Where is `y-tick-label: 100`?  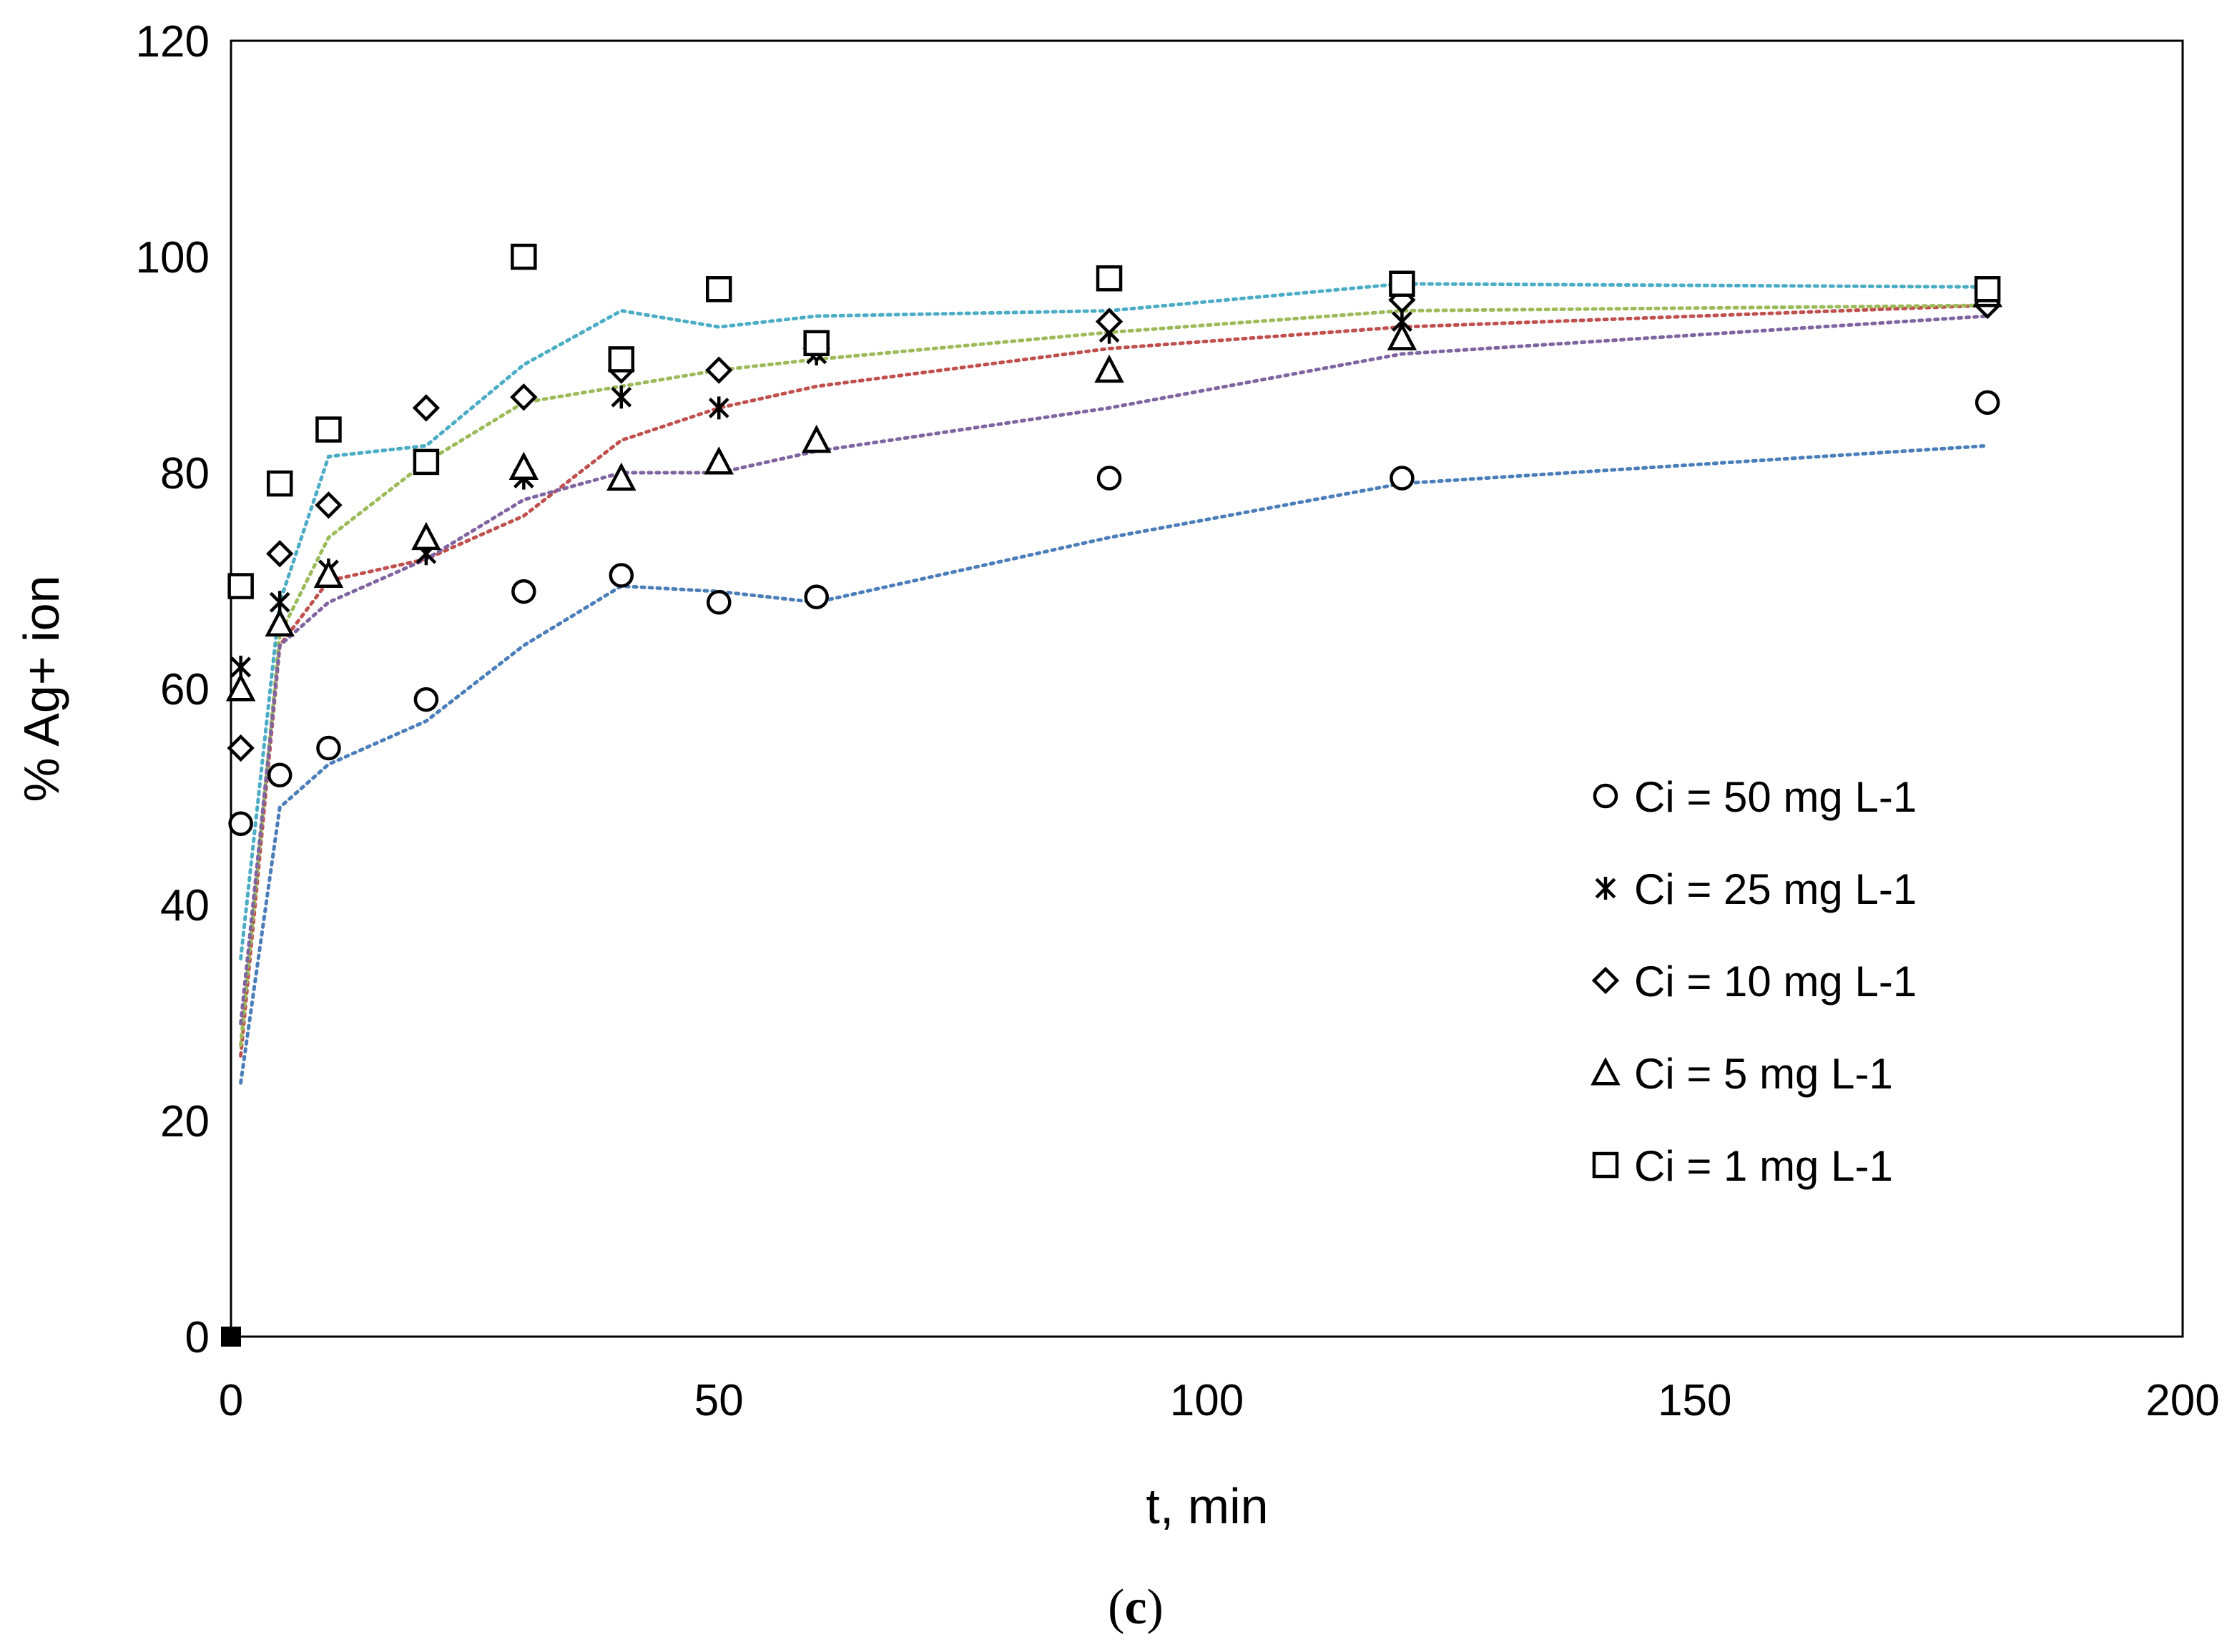
y-tick-label: 100 is located at coordinates (173, 258).